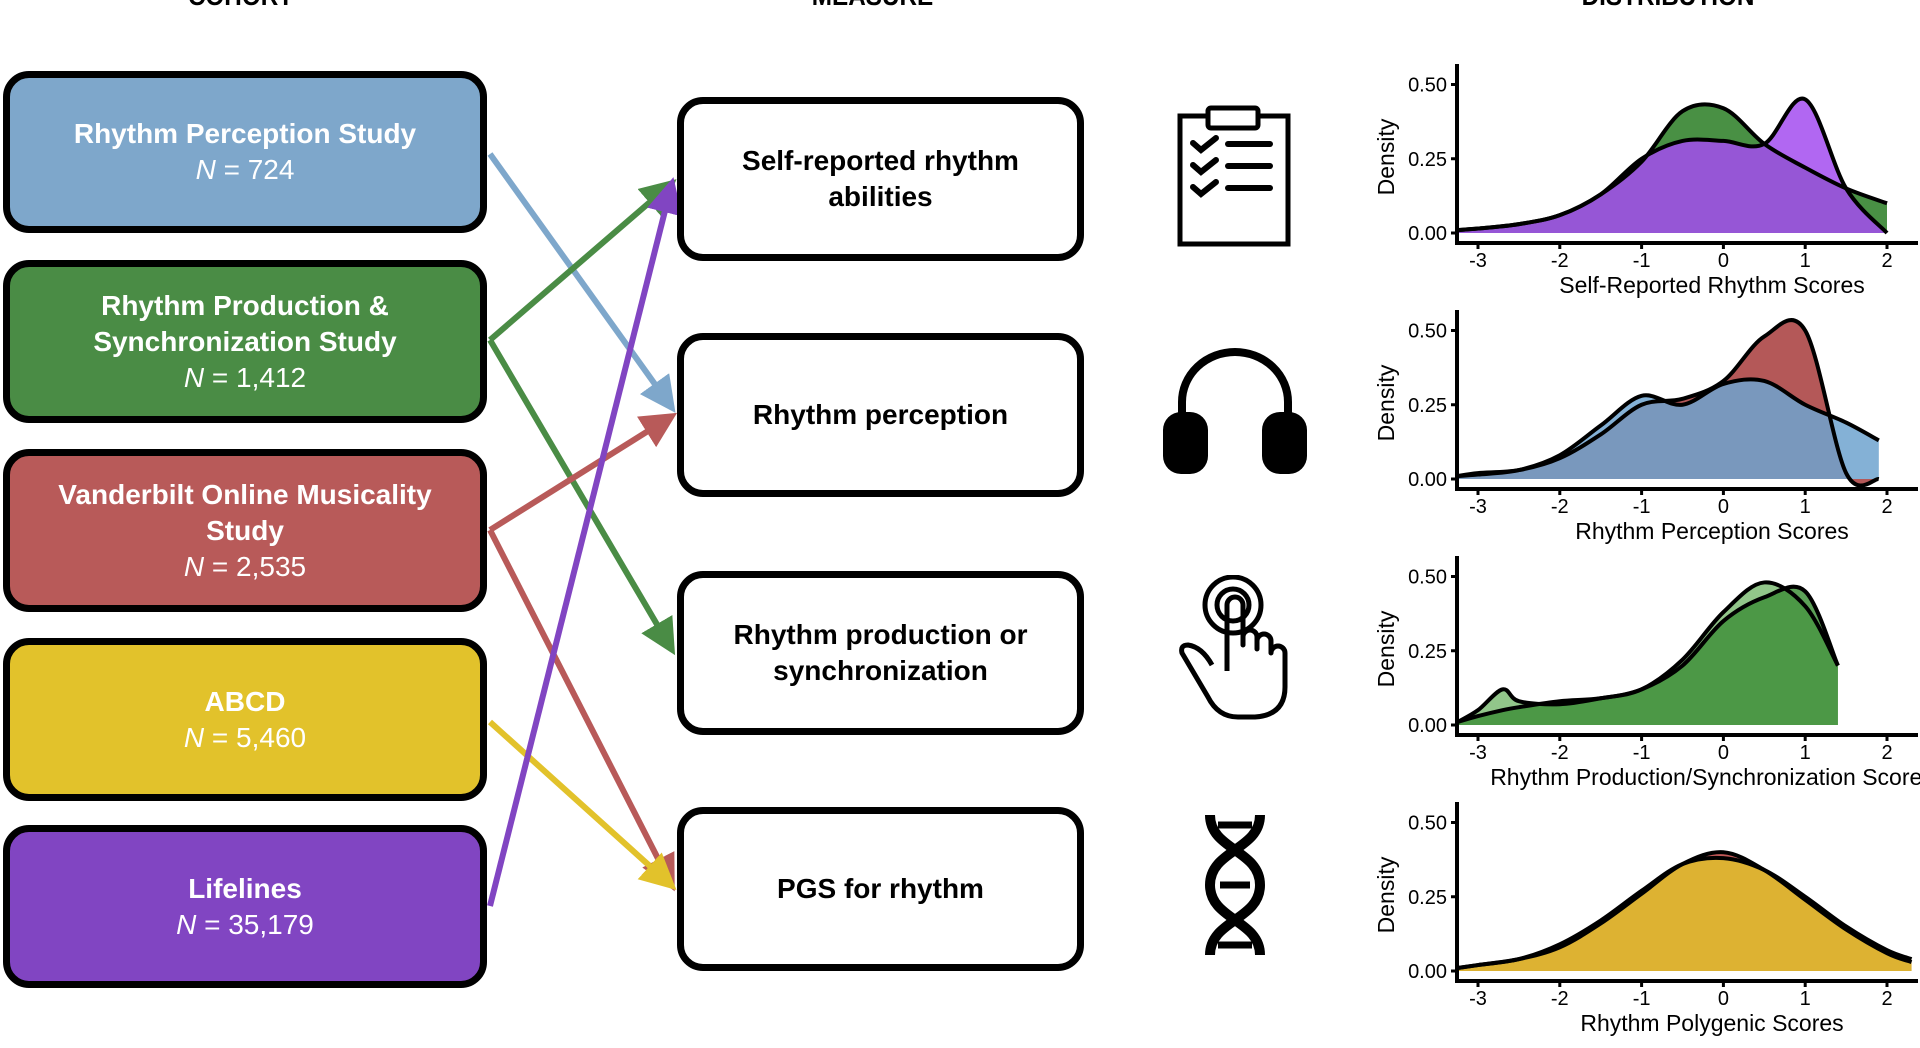 This screenshot has width=1920, height=1048. I want to click on x-axis-label: Self-Reported Rhythm Scores, so click(1712, 285).